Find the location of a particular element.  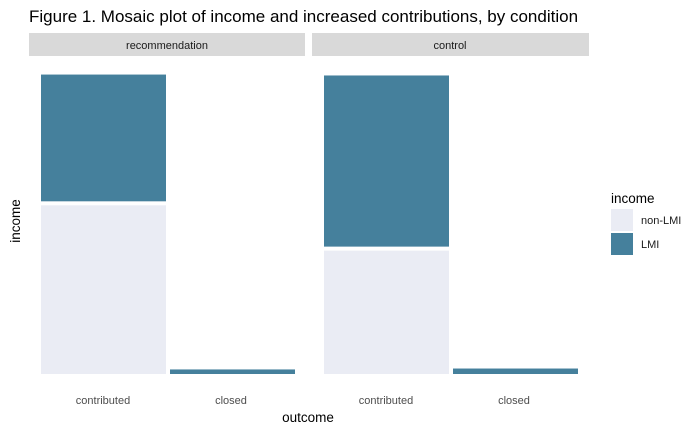

legend-label-lmi: LMI is located at coordinates (650, 245).